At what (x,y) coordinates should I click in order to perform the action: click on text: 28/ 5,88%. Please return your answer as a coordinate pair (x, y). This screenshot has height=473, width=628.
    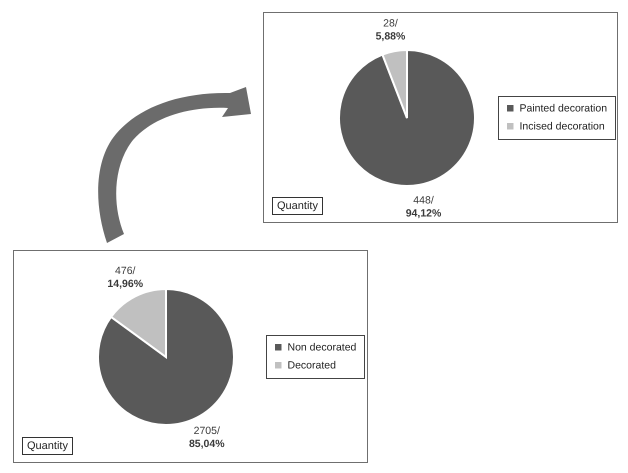
    Looking at the image, I should click on (391, 30).